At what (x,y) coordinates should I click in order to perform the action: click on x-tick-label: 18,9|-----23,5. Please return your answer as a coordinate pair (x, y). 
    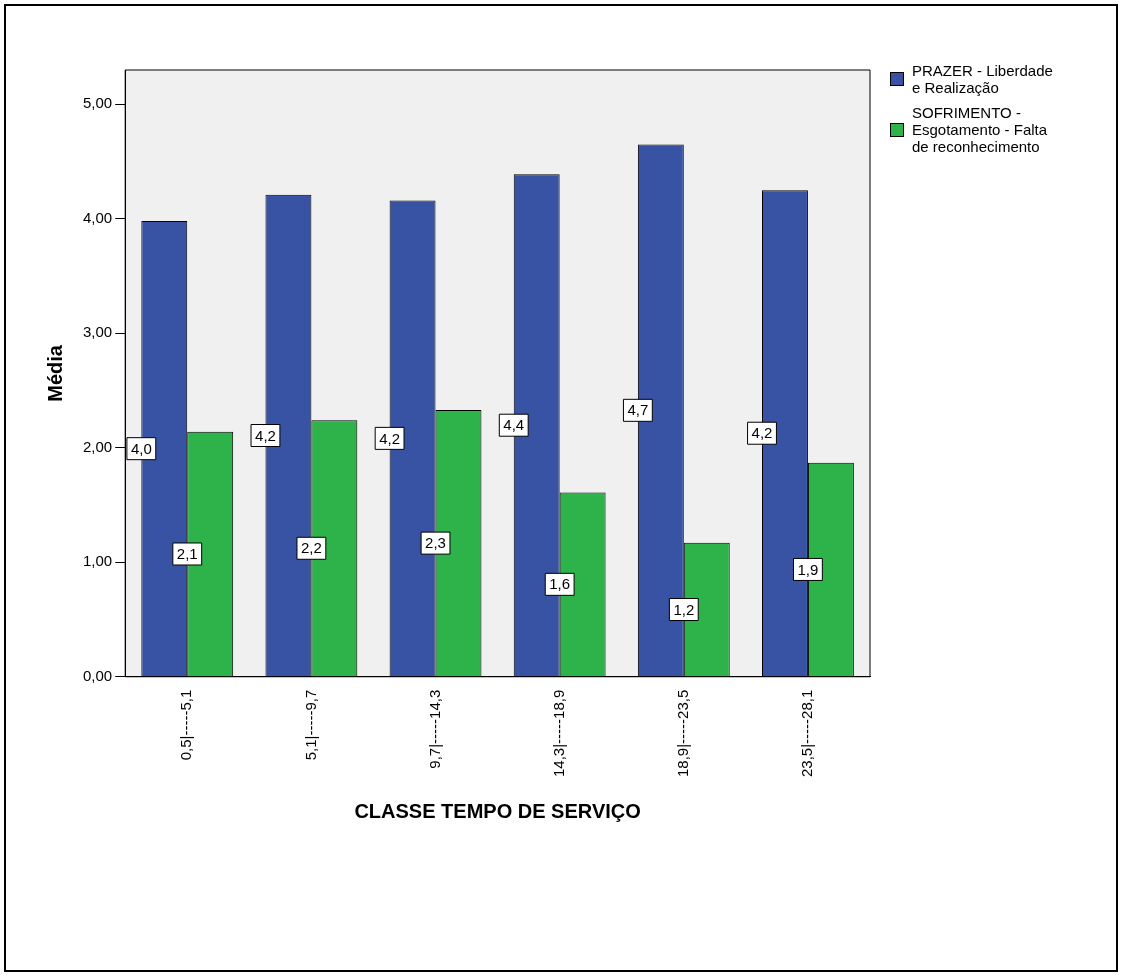
    Looking at the image, I should click on (682, 733).